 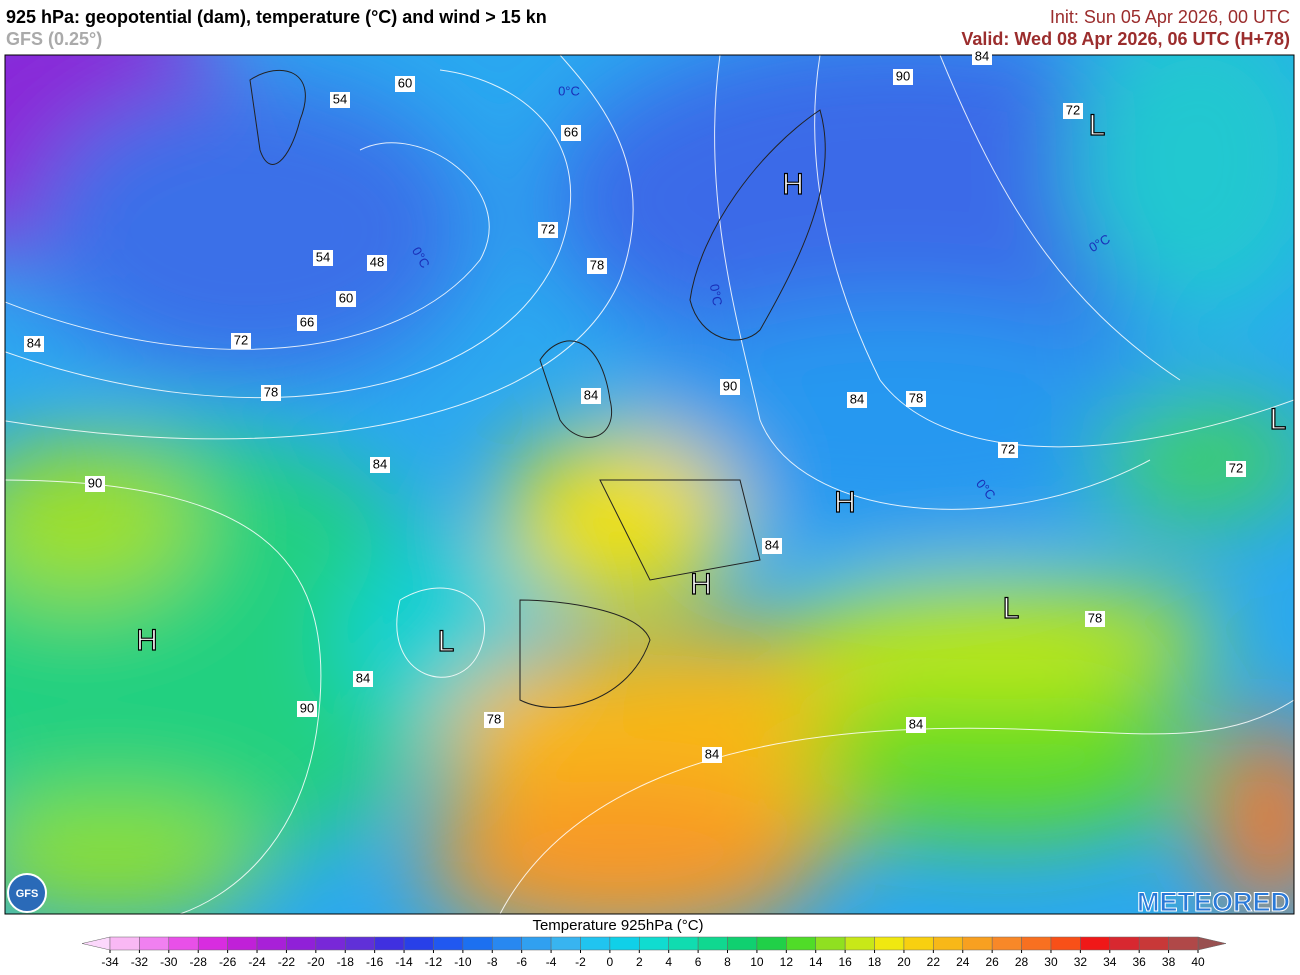 I want to click on valid-time: Valid: Wed 08 Apr 2026, 06 UTC (H+78), so click(x=1125, y=39).